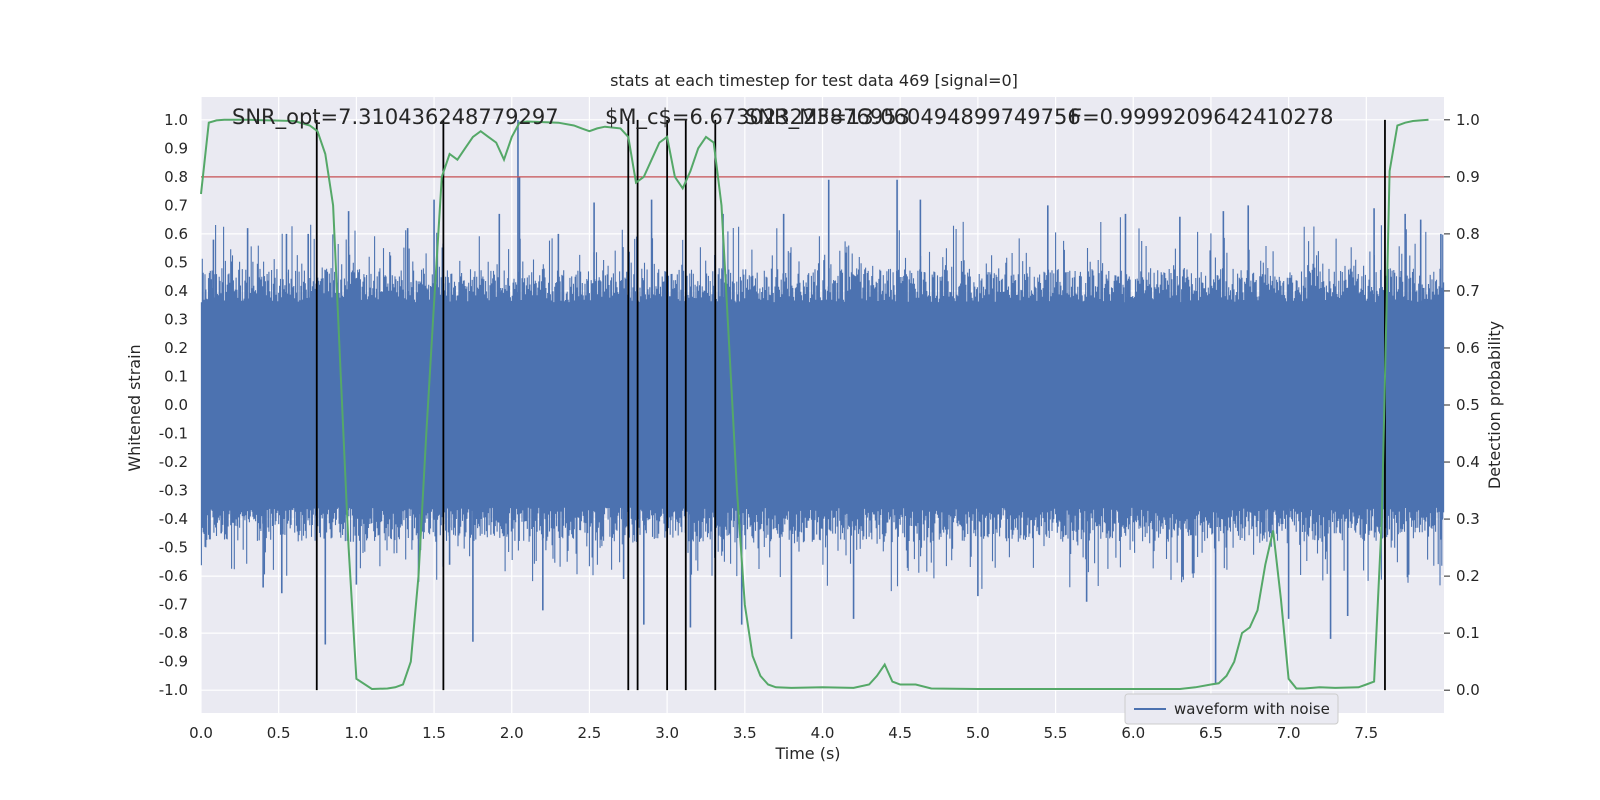  Describe the element at coordinates (173, 690) in the screenshot. I see `y-tick-label: -1.0` at that location.